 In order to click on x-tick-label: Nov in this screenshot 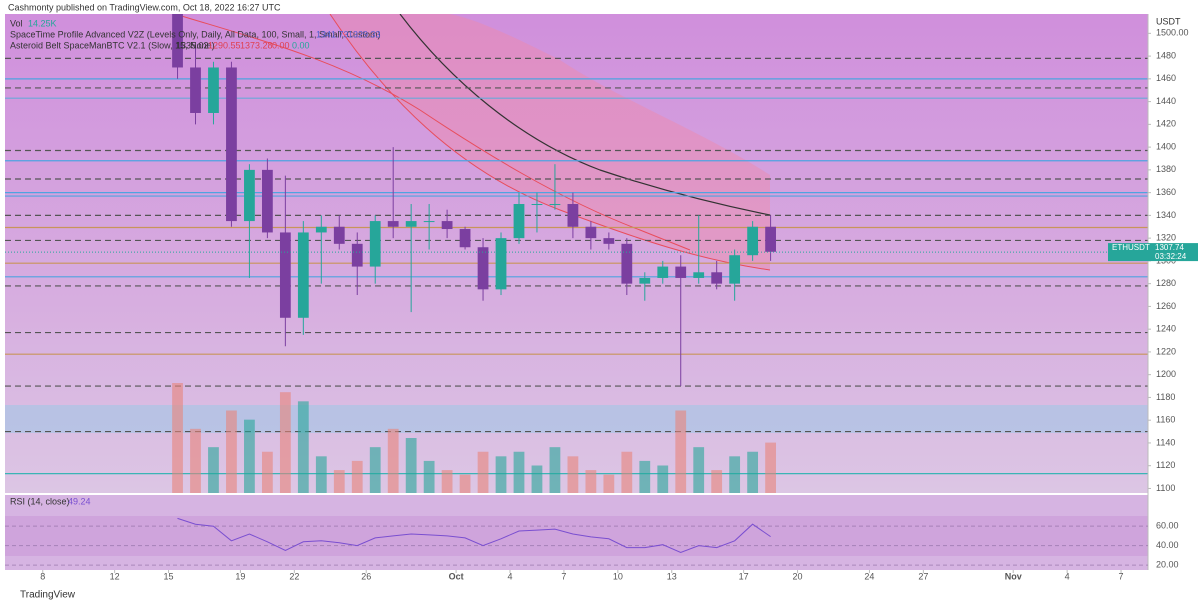, I will do `click(1013, 576)`.